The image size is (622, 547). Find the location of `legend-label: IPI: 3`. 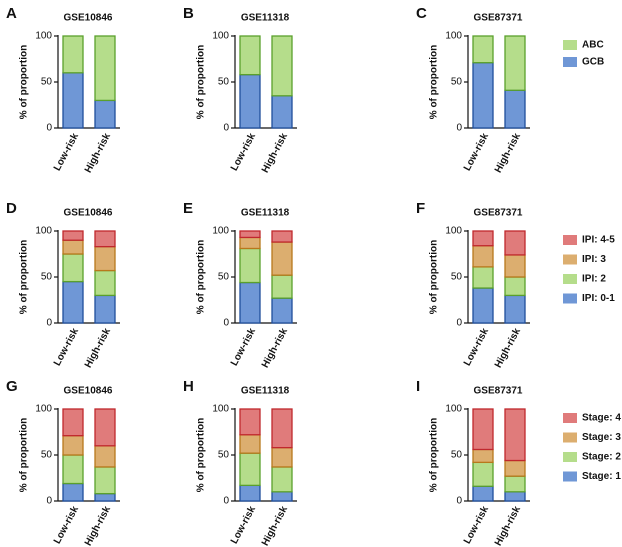

legend-label: IPI: 3 is located at coordinates (594, 259).